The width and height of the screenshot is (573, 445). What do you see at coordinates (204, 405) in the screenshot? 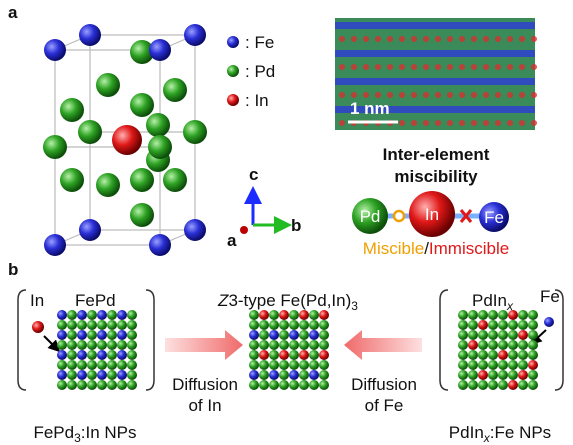
I see `diffusion-label: of In` at bounding box center [204, 405].